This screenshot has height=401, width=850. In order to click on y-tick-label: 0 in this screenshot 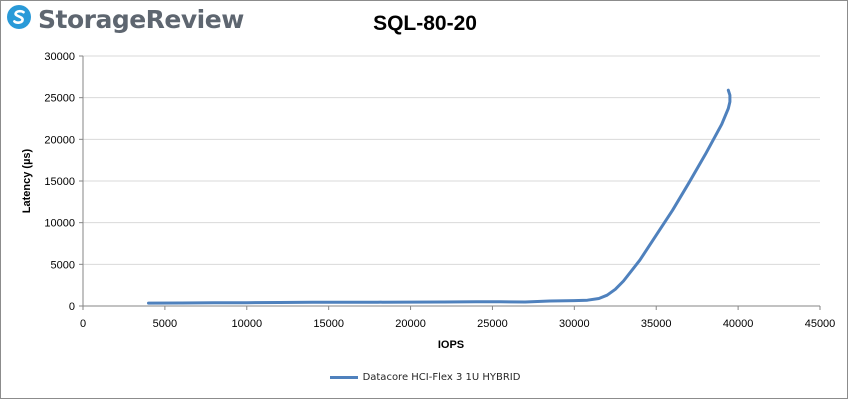, I will do `click(72, 307)`.